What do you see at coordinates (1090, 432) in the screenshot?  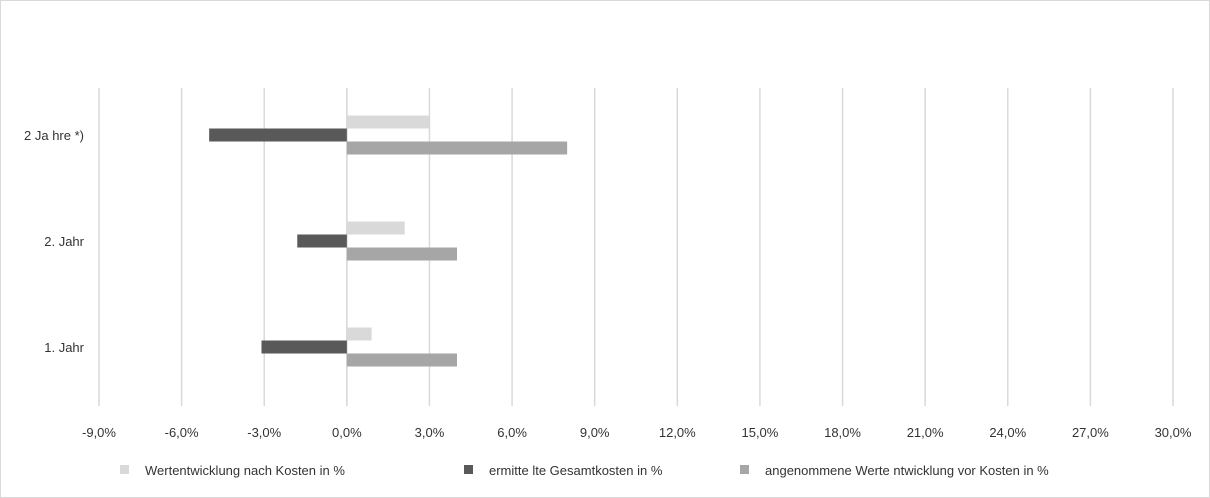 I see `x-tick-label: 27,0%` at bounding box center [1090, 432].